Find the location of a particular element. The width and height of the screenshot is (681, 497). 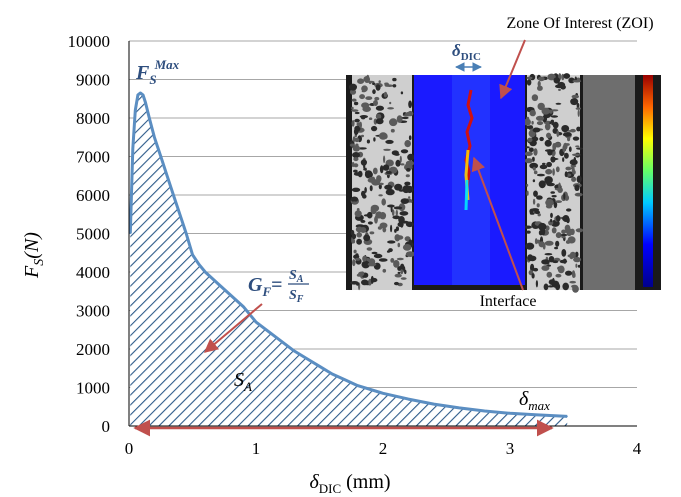

gf-denominator: SF is located at coordinates (296, 296).